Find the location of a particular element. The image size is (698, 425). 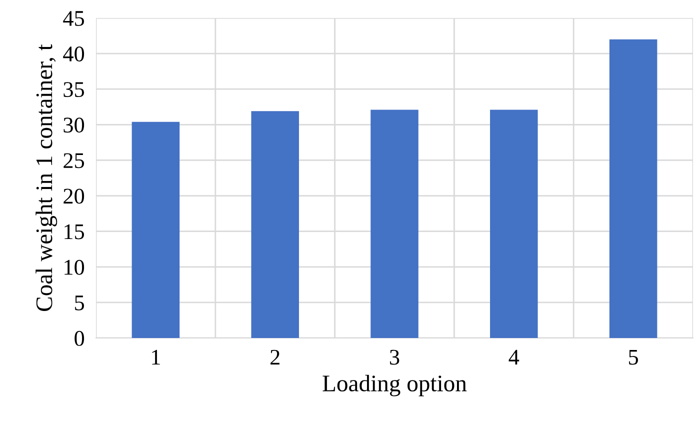

y-tick-label: 40 is located at coordinates (73, 54).